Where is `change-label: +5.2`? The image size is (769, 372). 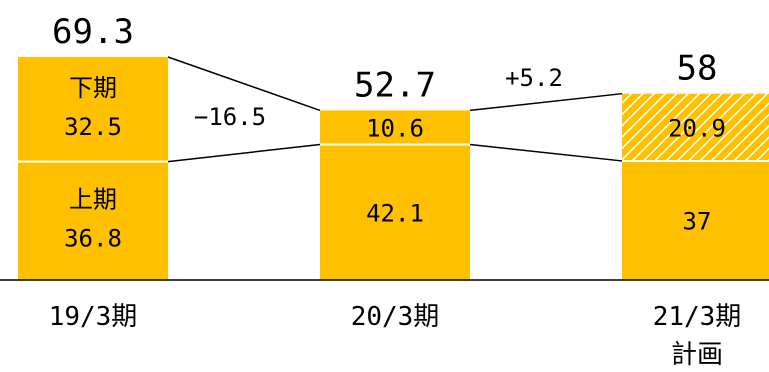
change-label: +5.2 is located at coordinates (534, 78).